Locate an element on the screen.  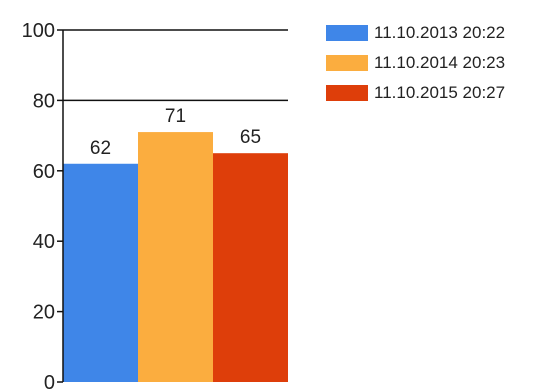
y-tick-label-60: 60 is located at coordinates (44, 172).